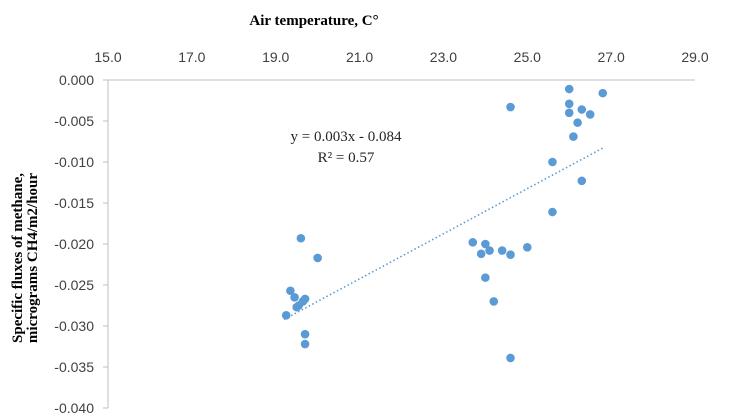 The width and height of the screenshot is (730, 420). Describe the element at coordinates (346, 137) in the screenshot. I see `trendline-equation-text: y = 0.003x - 0.084` at that location.